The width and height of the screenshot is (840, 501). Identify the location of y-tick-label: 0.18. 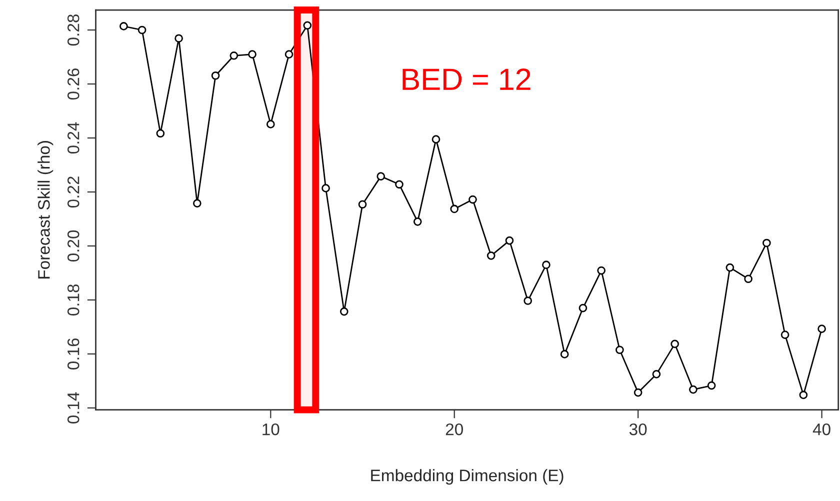
(73, 300).